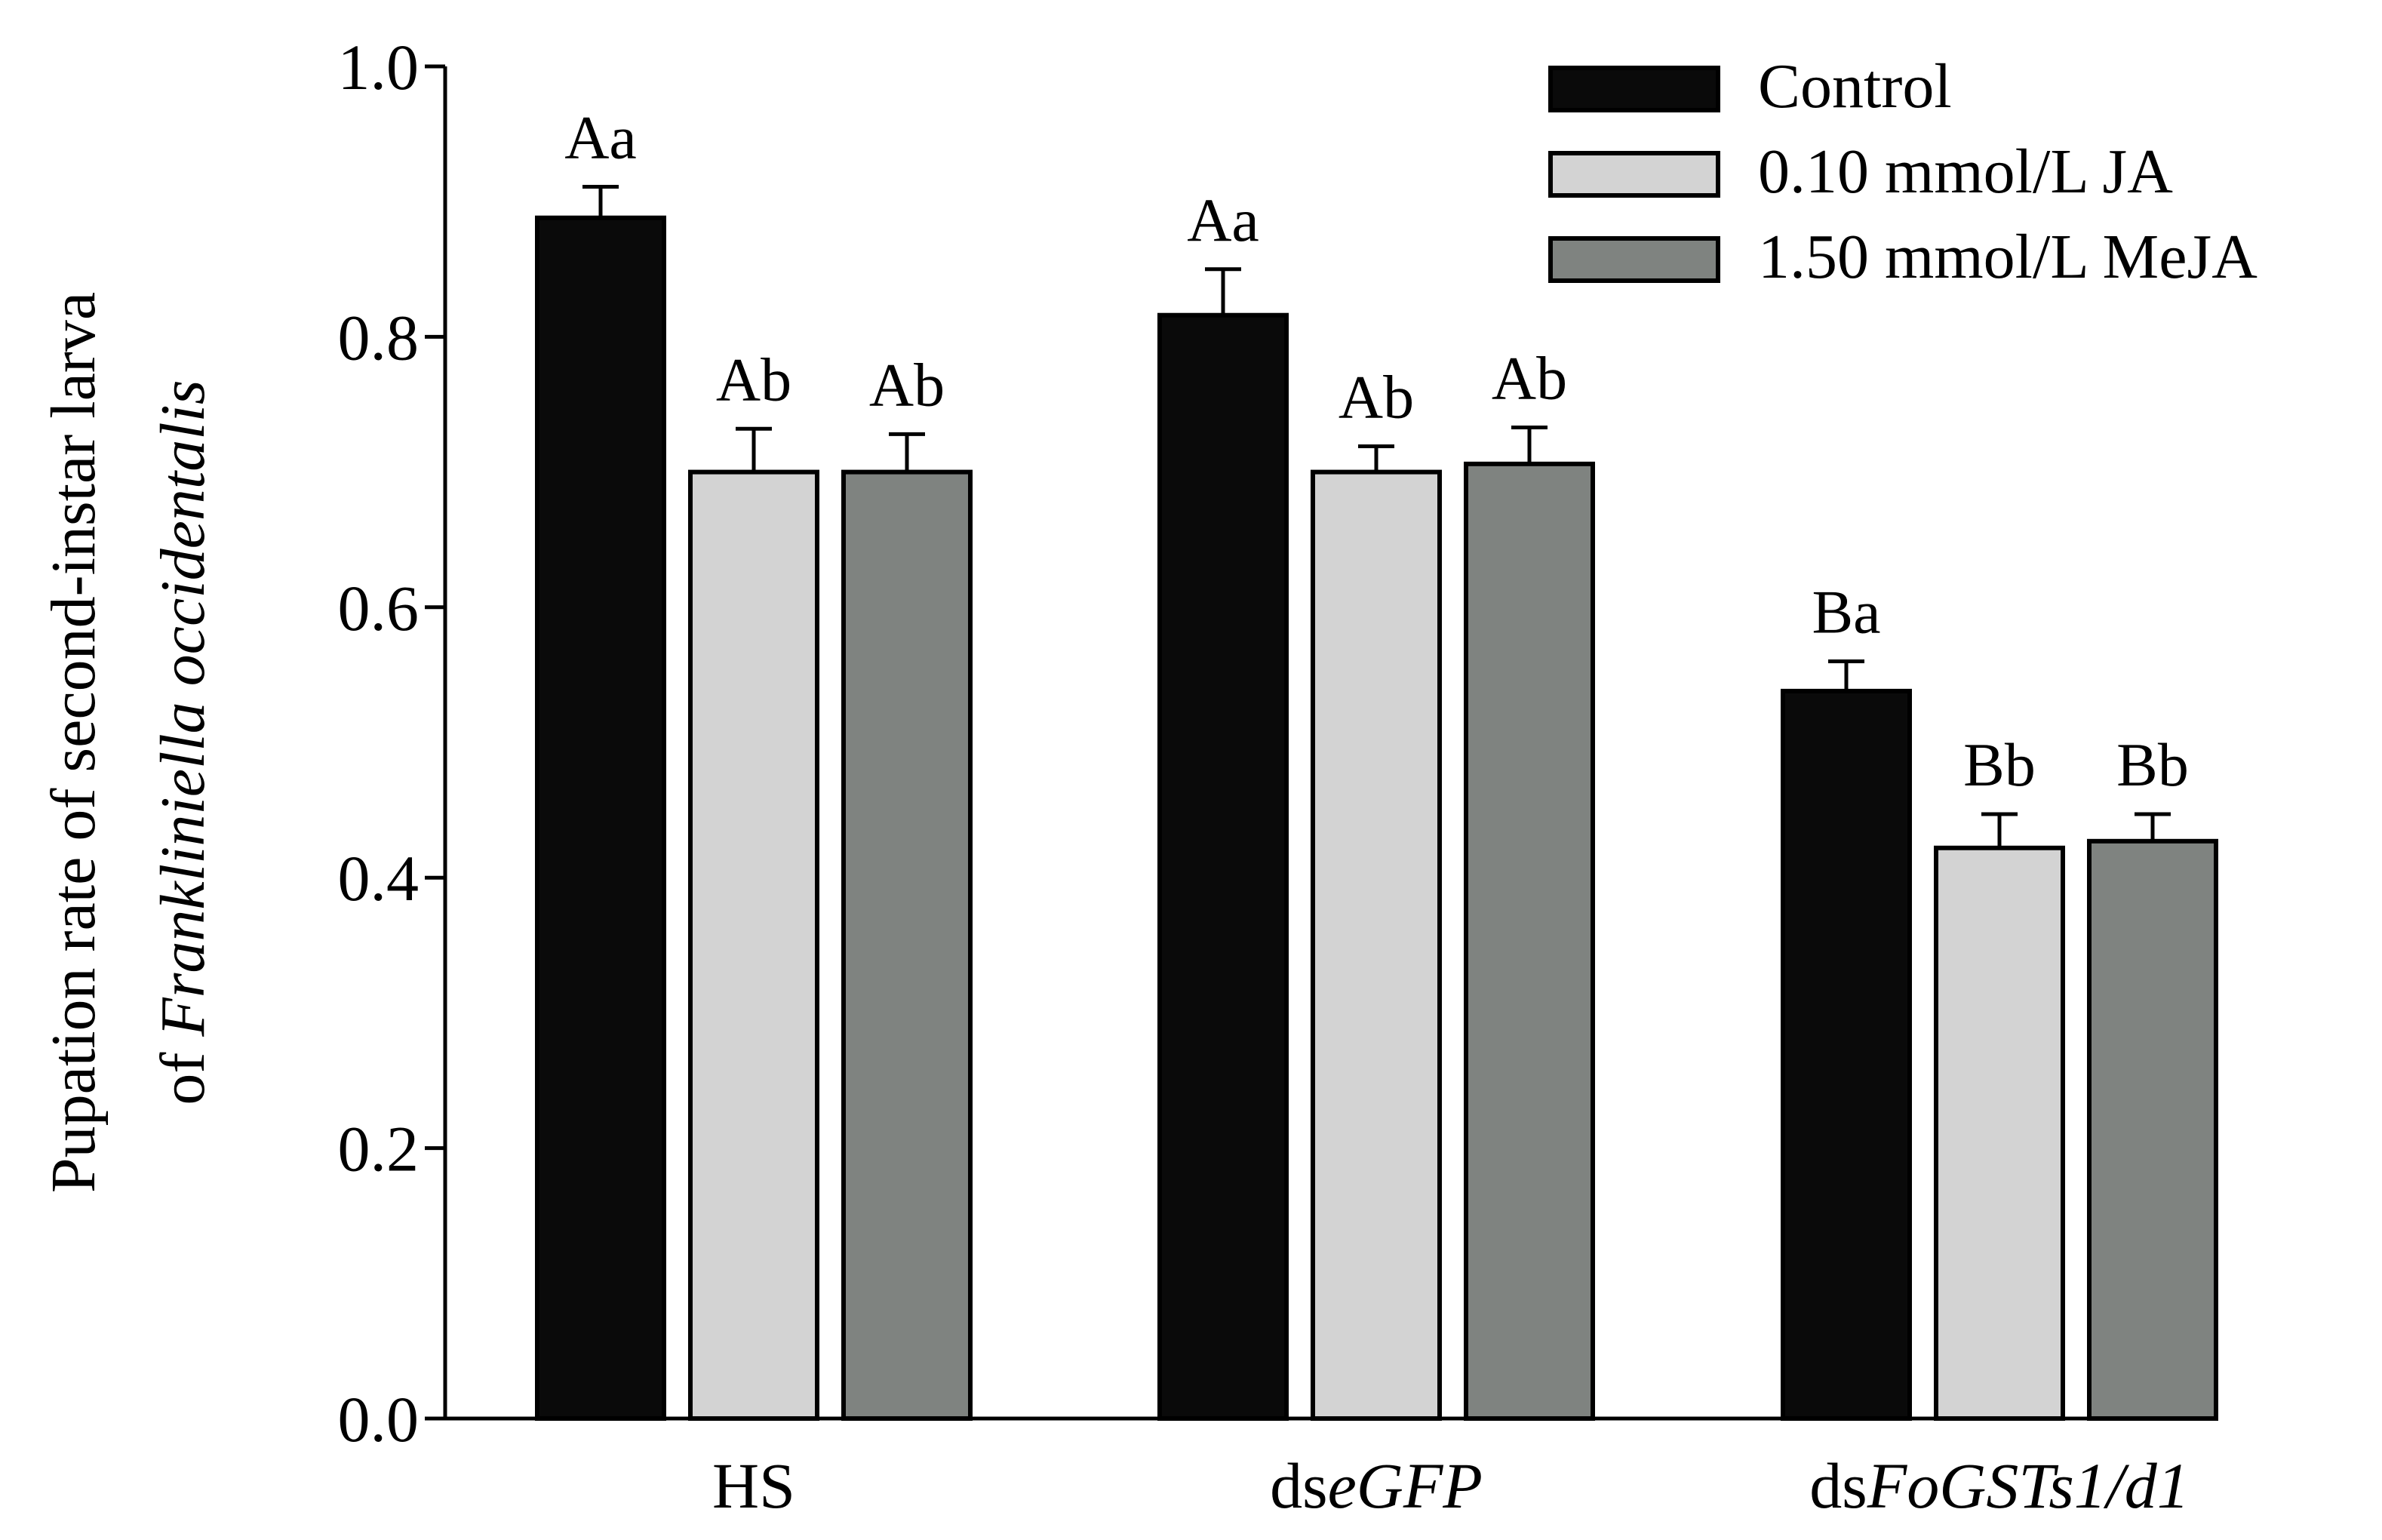 The image size is (2382, 1540). I want to click on legend-label: 0.10 mmol/L JA, so click(1965, 172).